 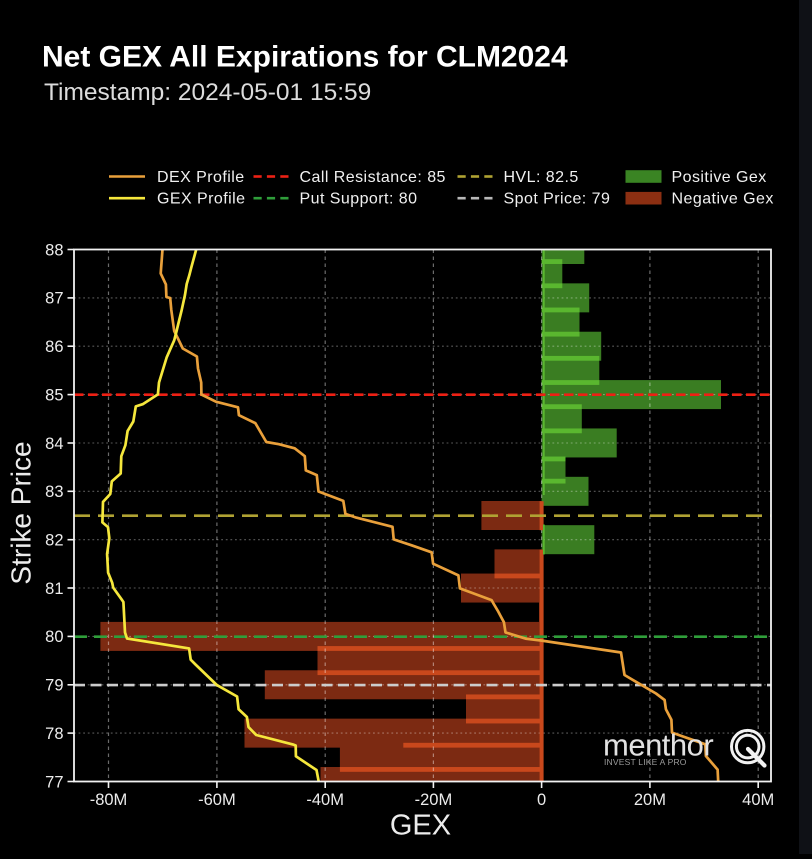 What do you see at coordinates (201, 177) in the screenshot?
I see `svg-text: DEX Profile` at bounding box center [201, 177].